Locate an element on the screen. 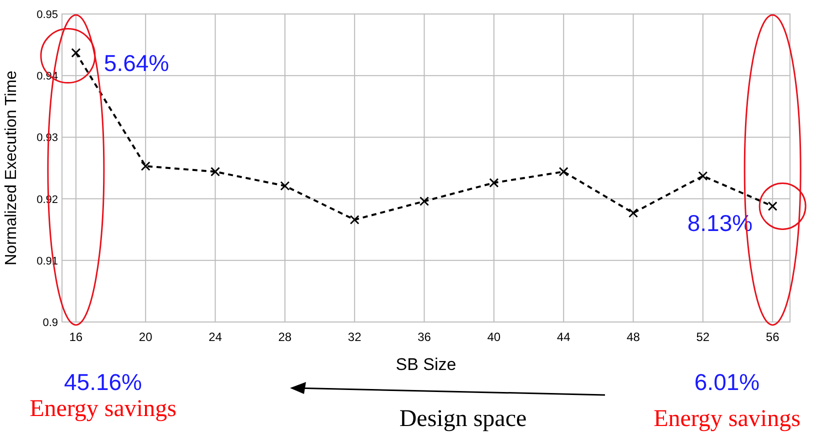 Image resolution: width=827 pixels, height=433 pixels. x-tick-label: 44 is located at coordinates (563, 337).